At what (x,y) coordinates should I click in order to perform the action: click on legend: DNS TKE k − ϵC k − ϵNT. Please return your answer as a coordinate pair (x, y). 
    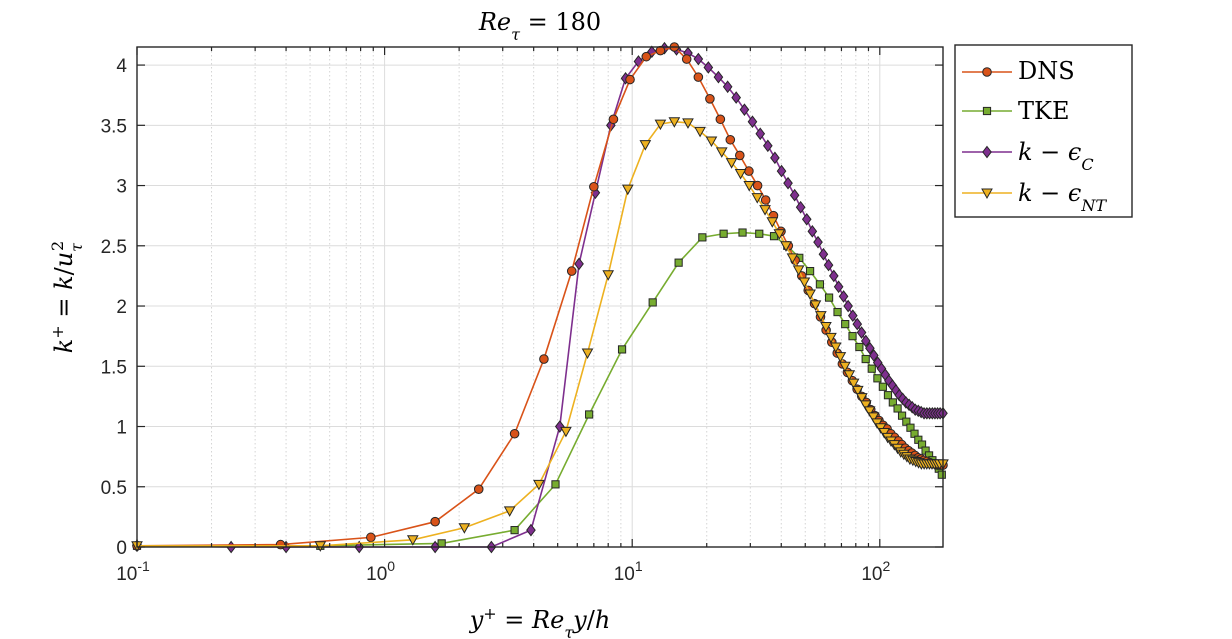
    Looking at the image, I should click on (1043, 131).